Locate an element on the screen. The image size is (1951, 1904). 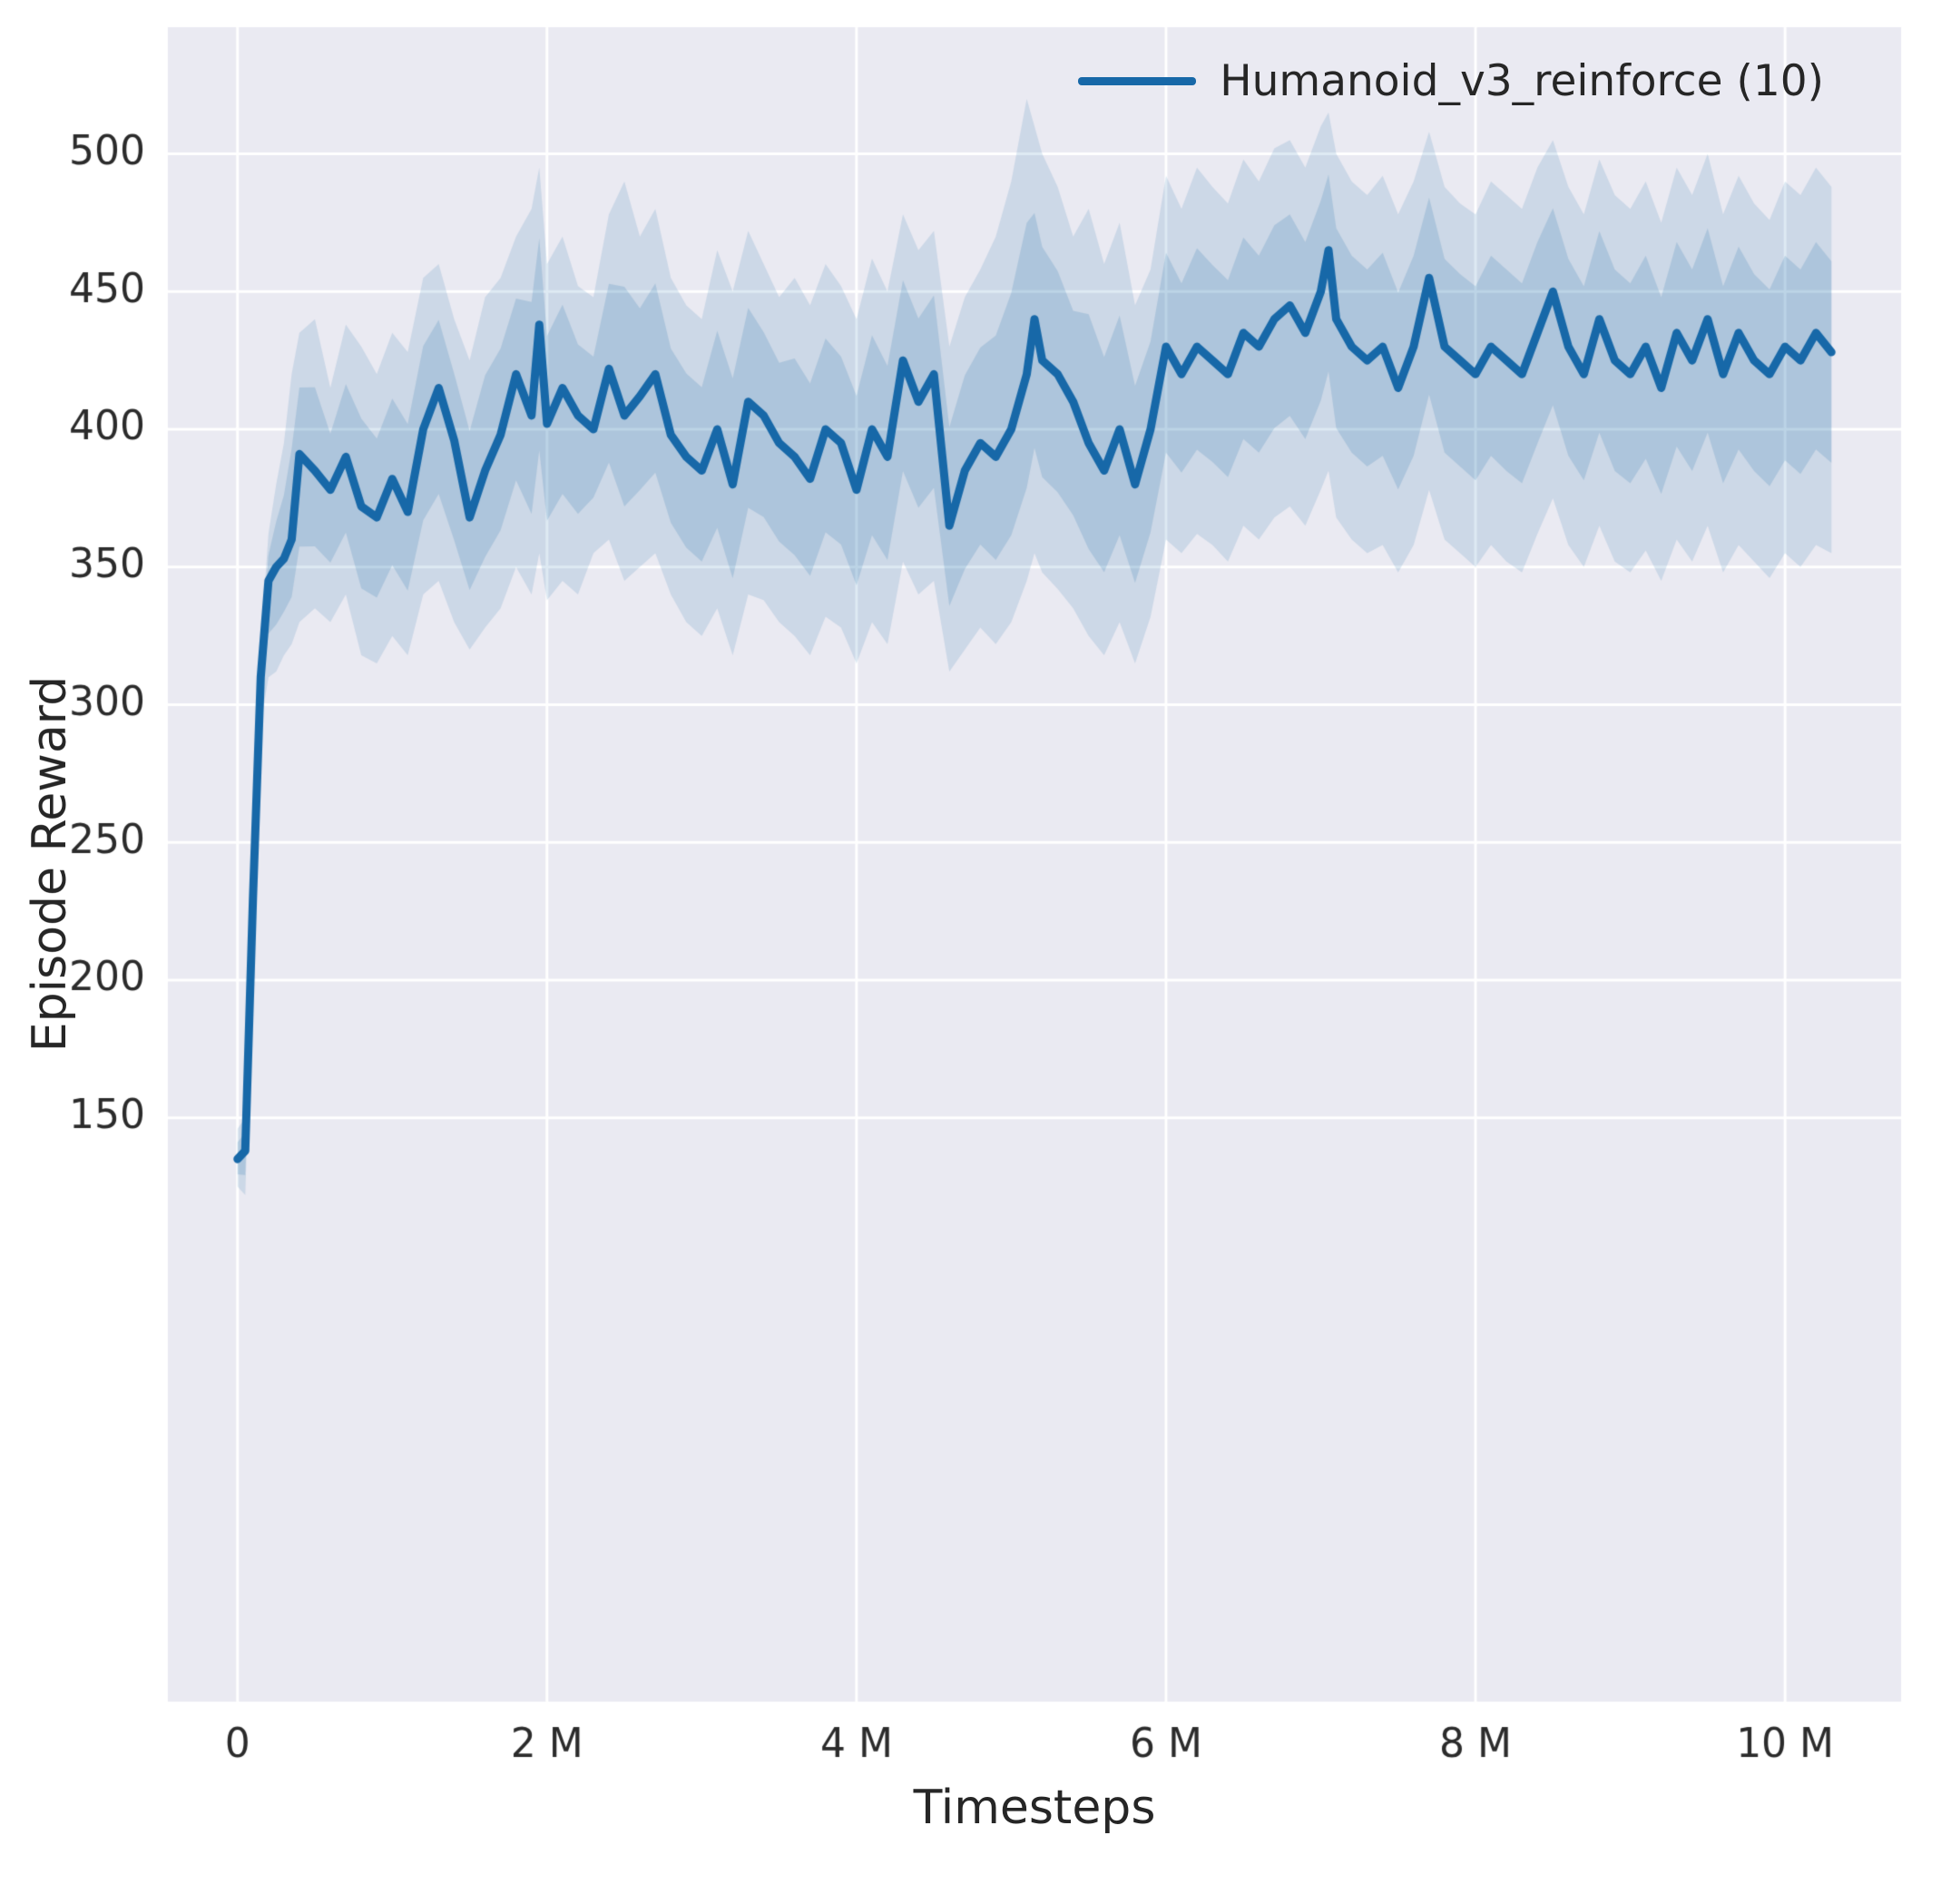
y-axis-label: Episode Reward is located at coordinates (50, 864).